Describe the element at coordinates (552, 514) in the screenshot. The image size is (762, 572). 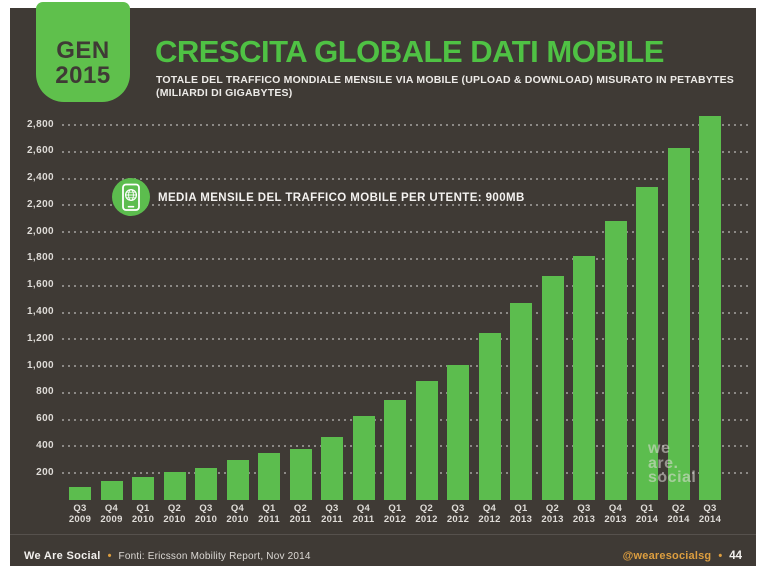
I see `x-axis-tick-label: Q2 2013` at that location.